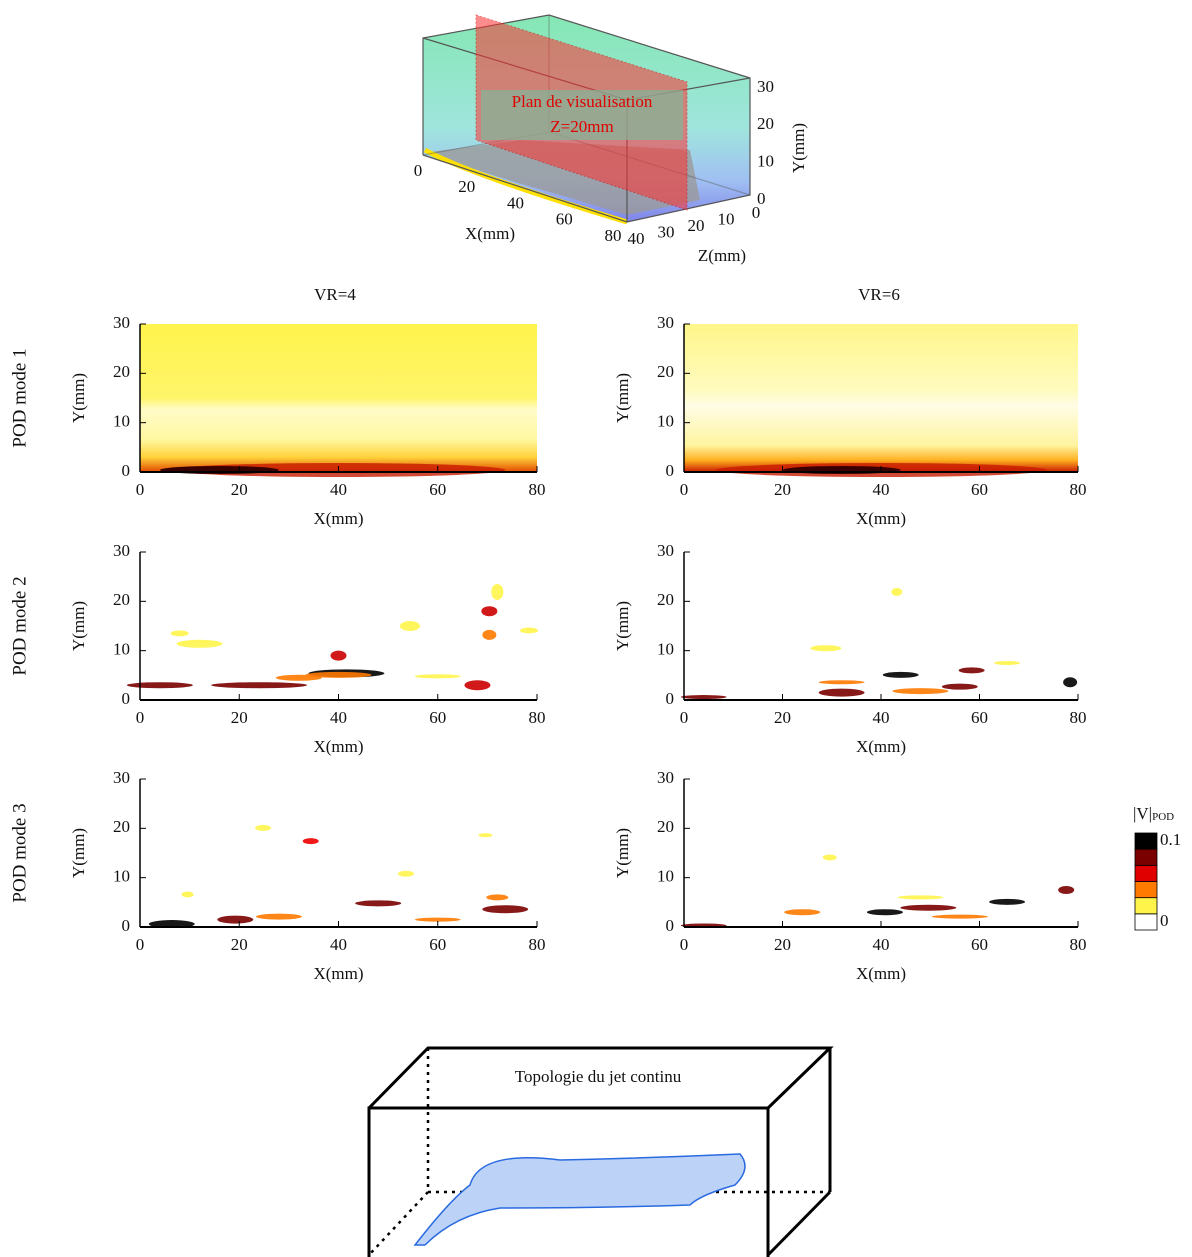 The width and height of the screenshot is (1192, 1257). I want to click on z-label: Z(mm), so click(722, 255).